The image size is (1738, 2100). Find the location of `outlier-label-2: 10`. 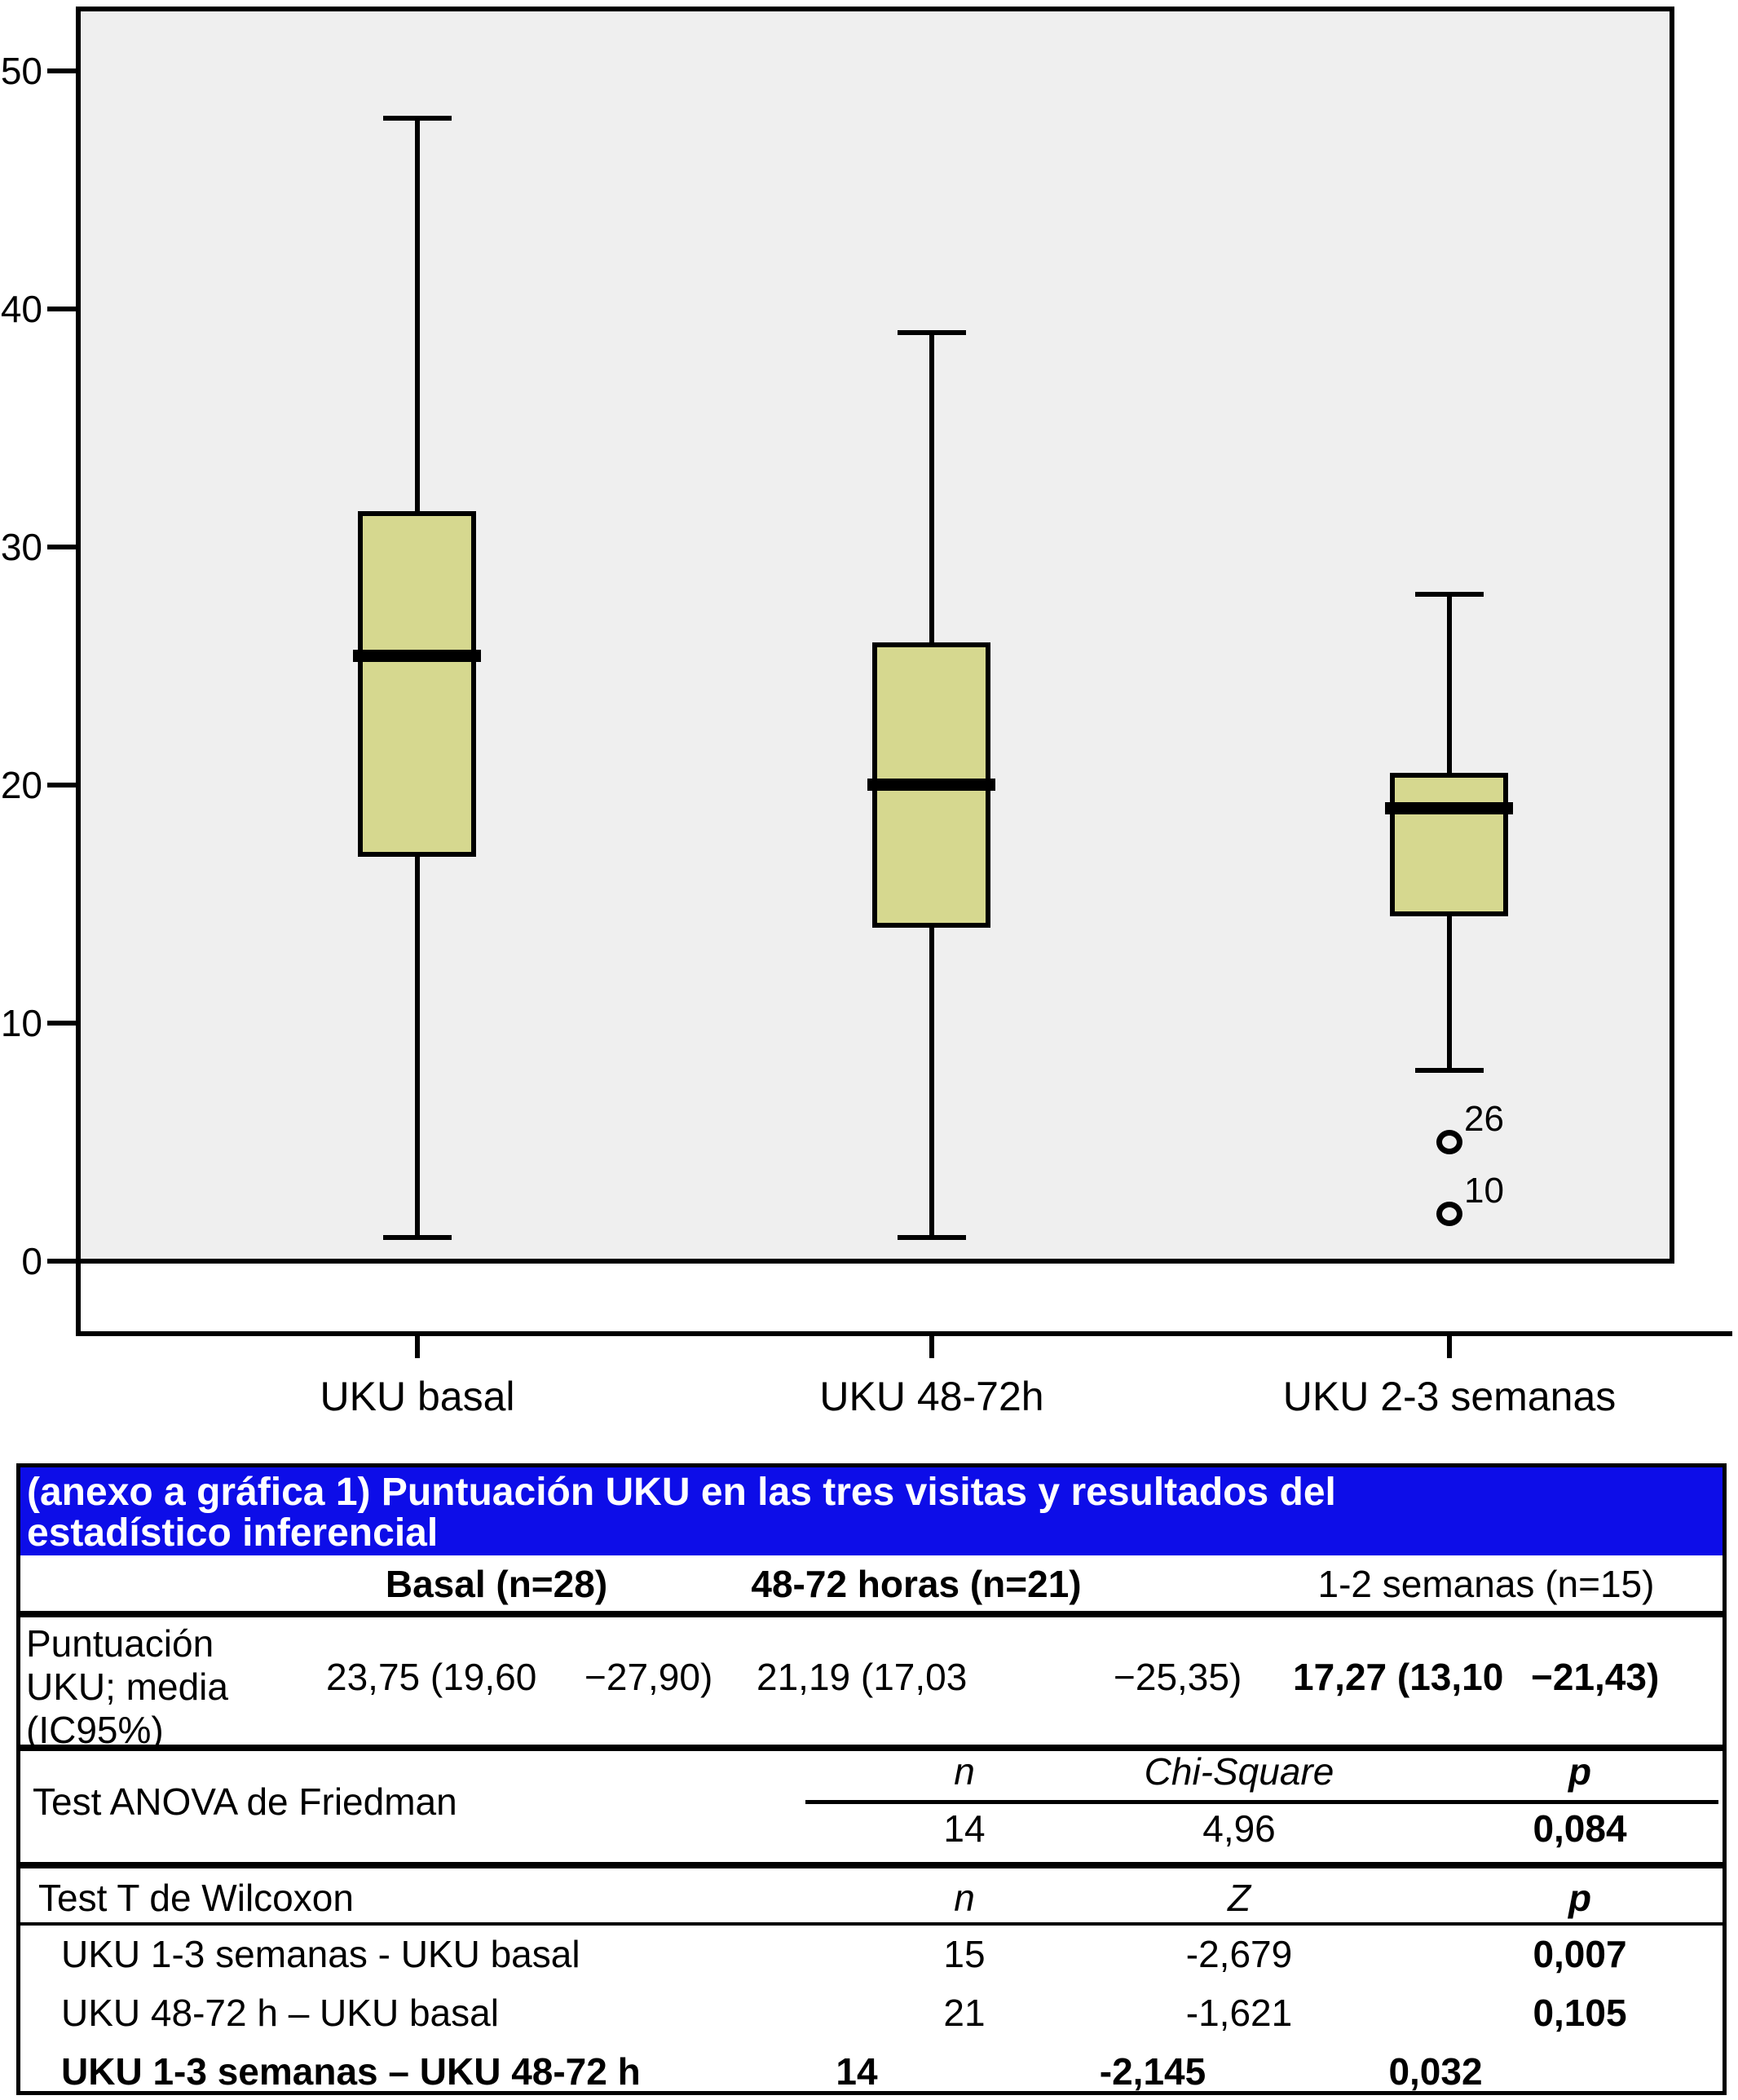

outlier-label-2: 10 is located at coordinates (1484, 1191).